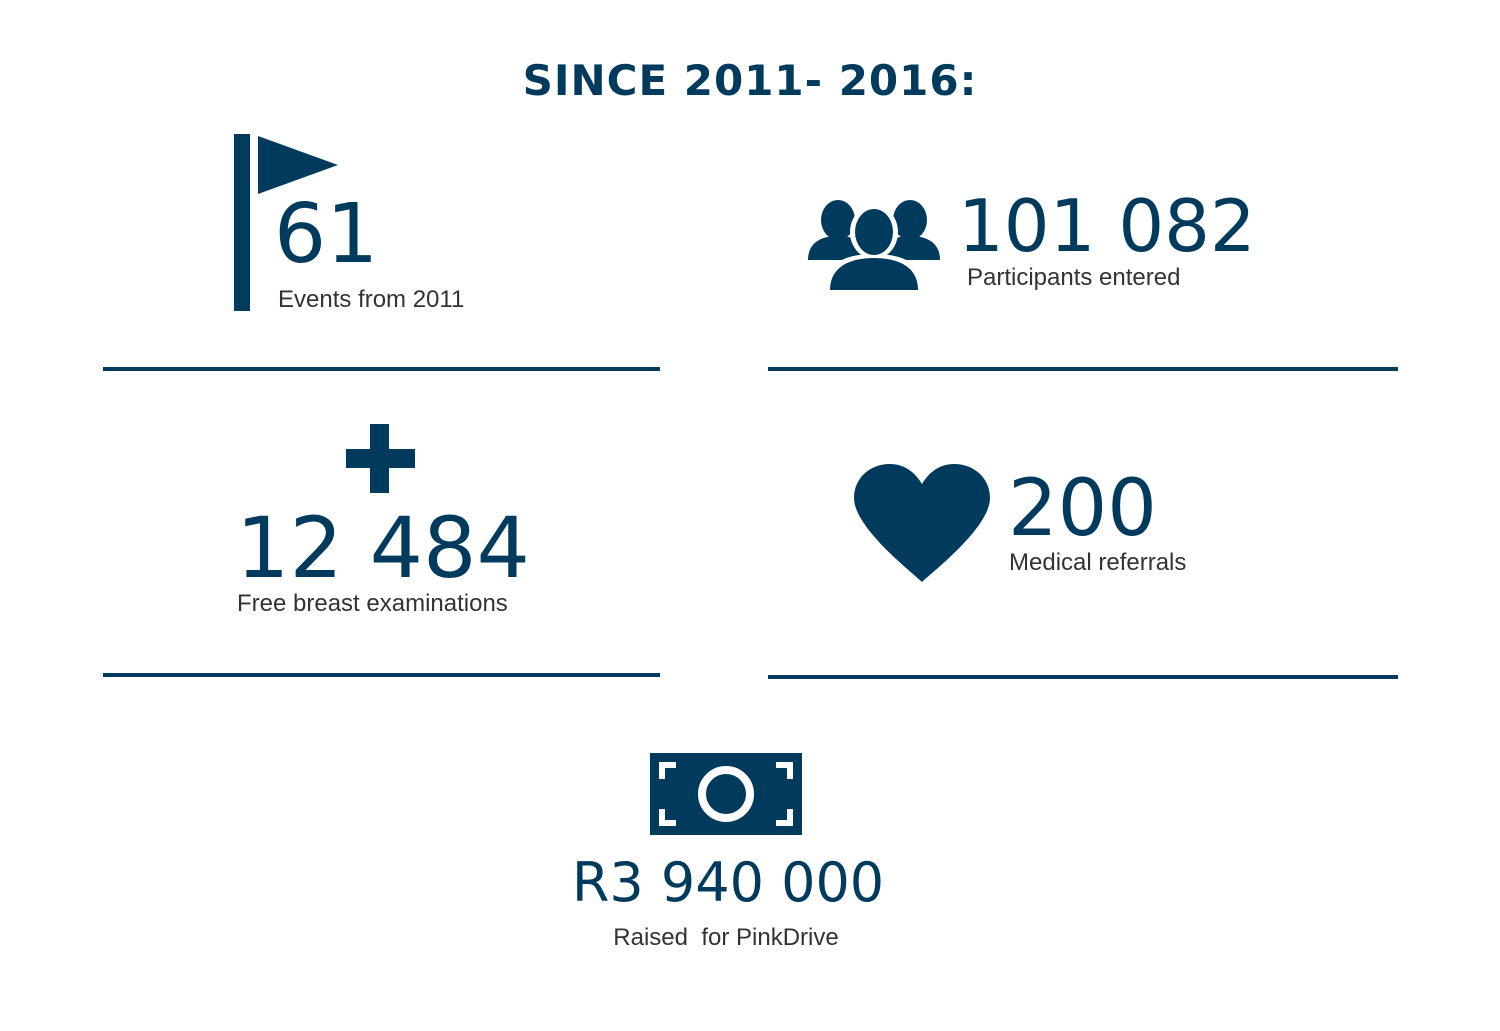 The image size is (1500, 1031). Describe the element at coordinates (750, 80) in the screenshot. I see `page-title: SINCE 2011- 2016:` at that location.